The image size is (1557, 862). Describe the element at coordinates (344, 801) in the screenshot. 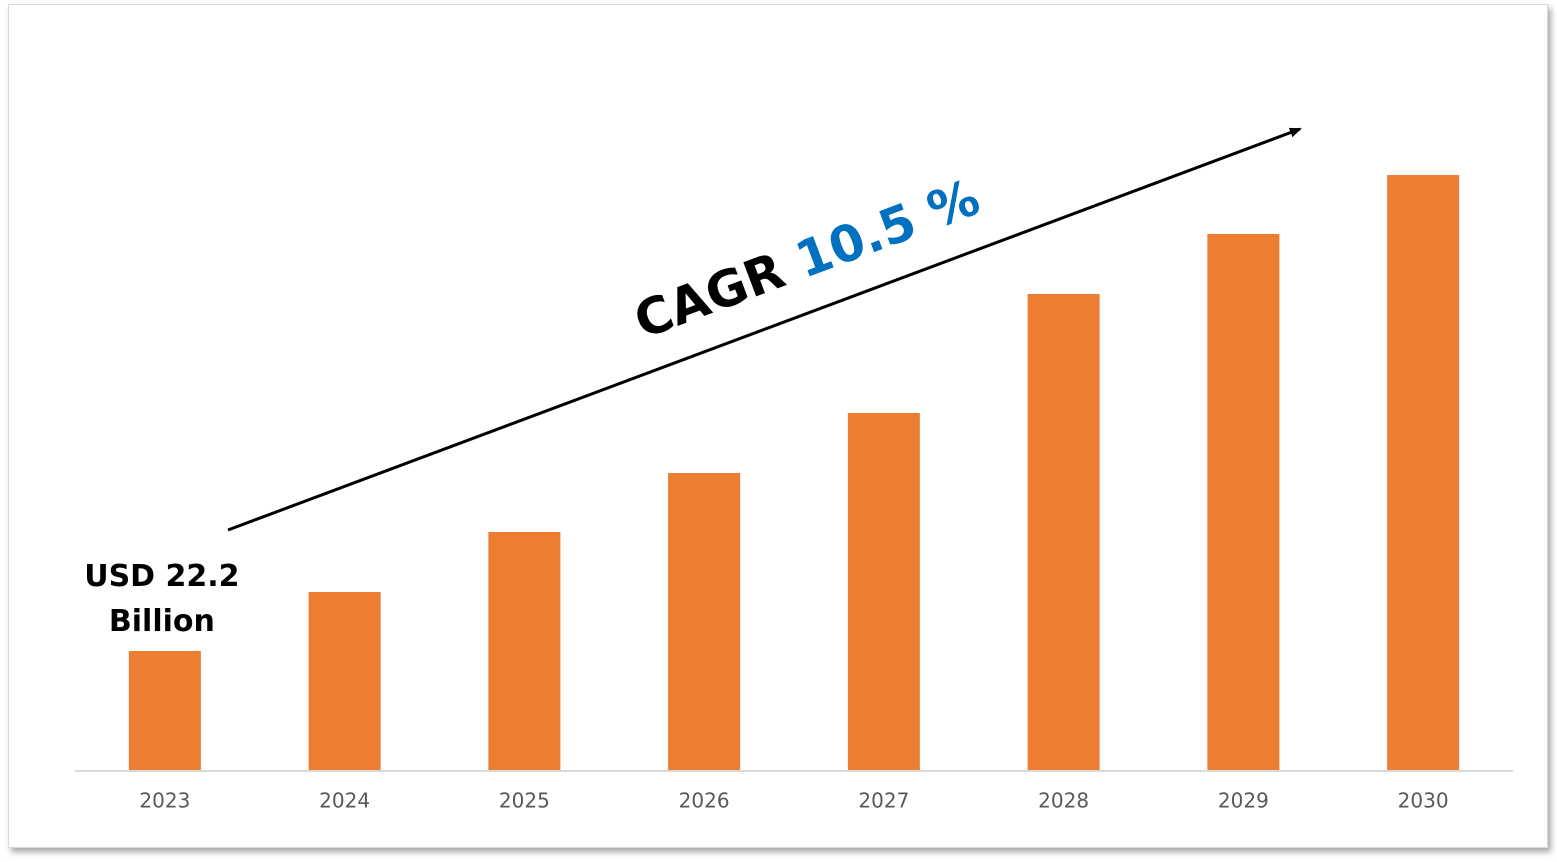

I see `x-tick-label: 2024` at that location.